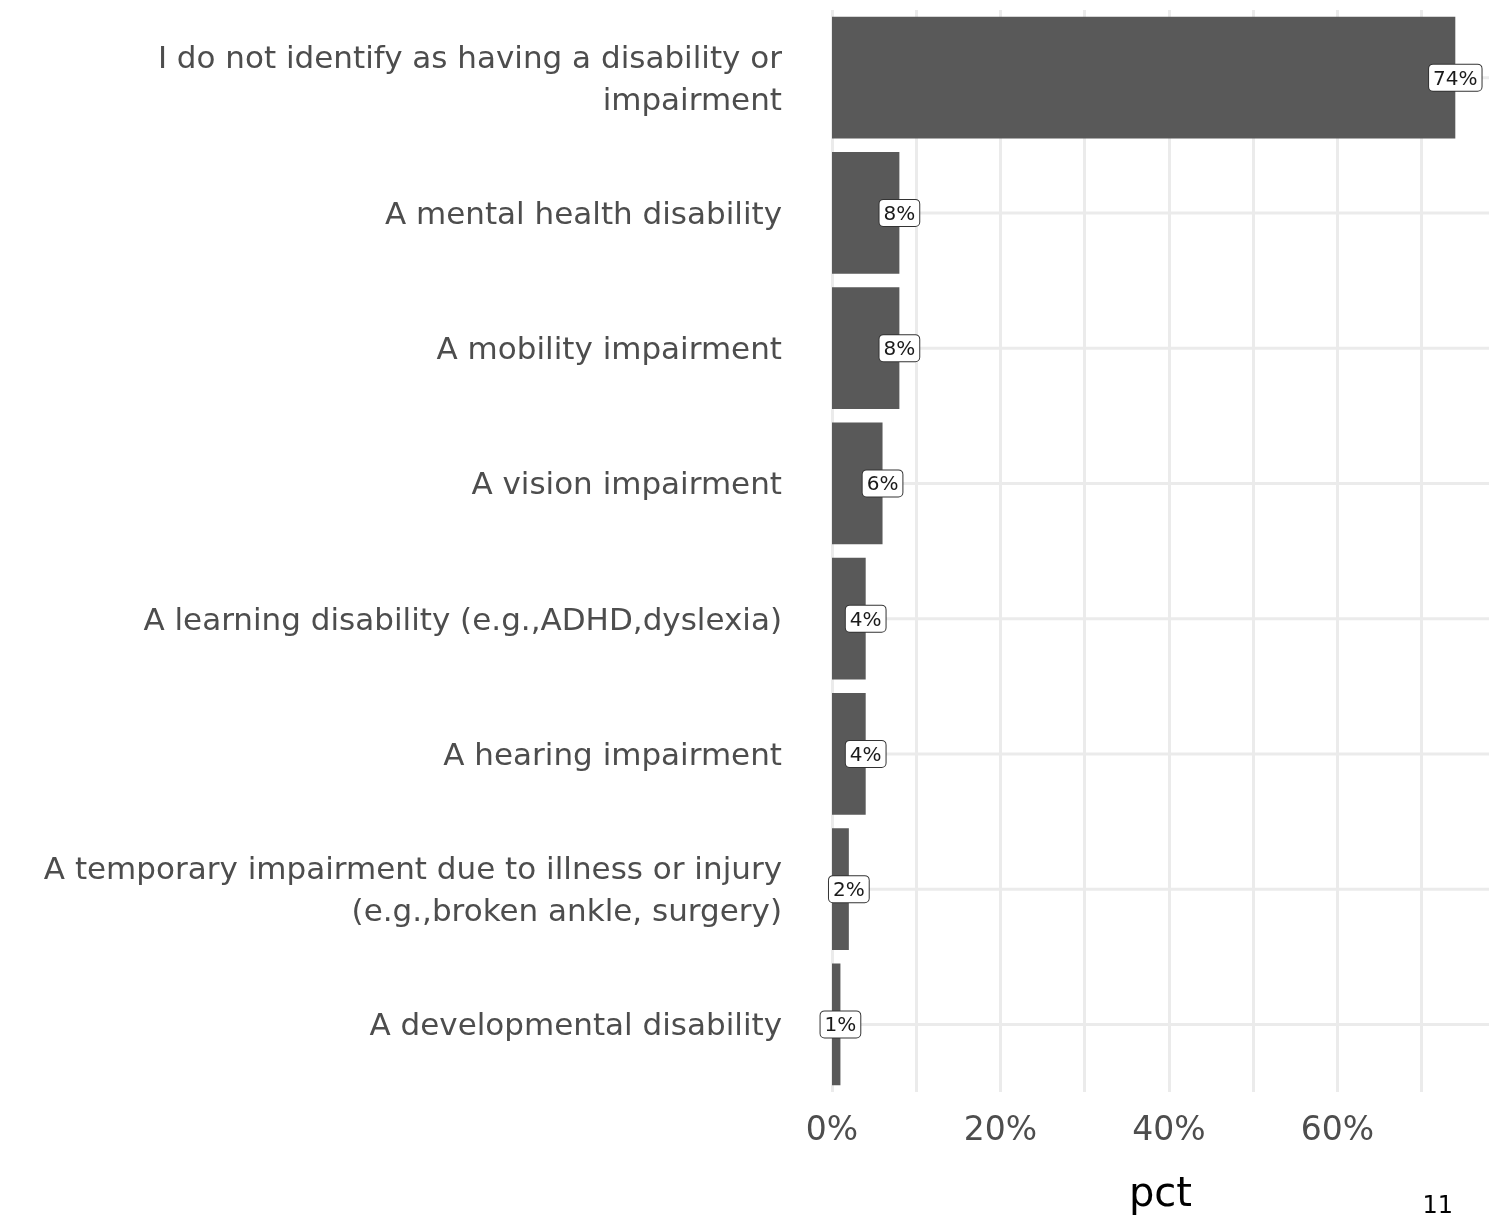 This screenshot has height=1217, width=1491. Describe the element at coordinates (1000, 1128) in the screenshot. I see `x-tick-label: 20%` at that location.